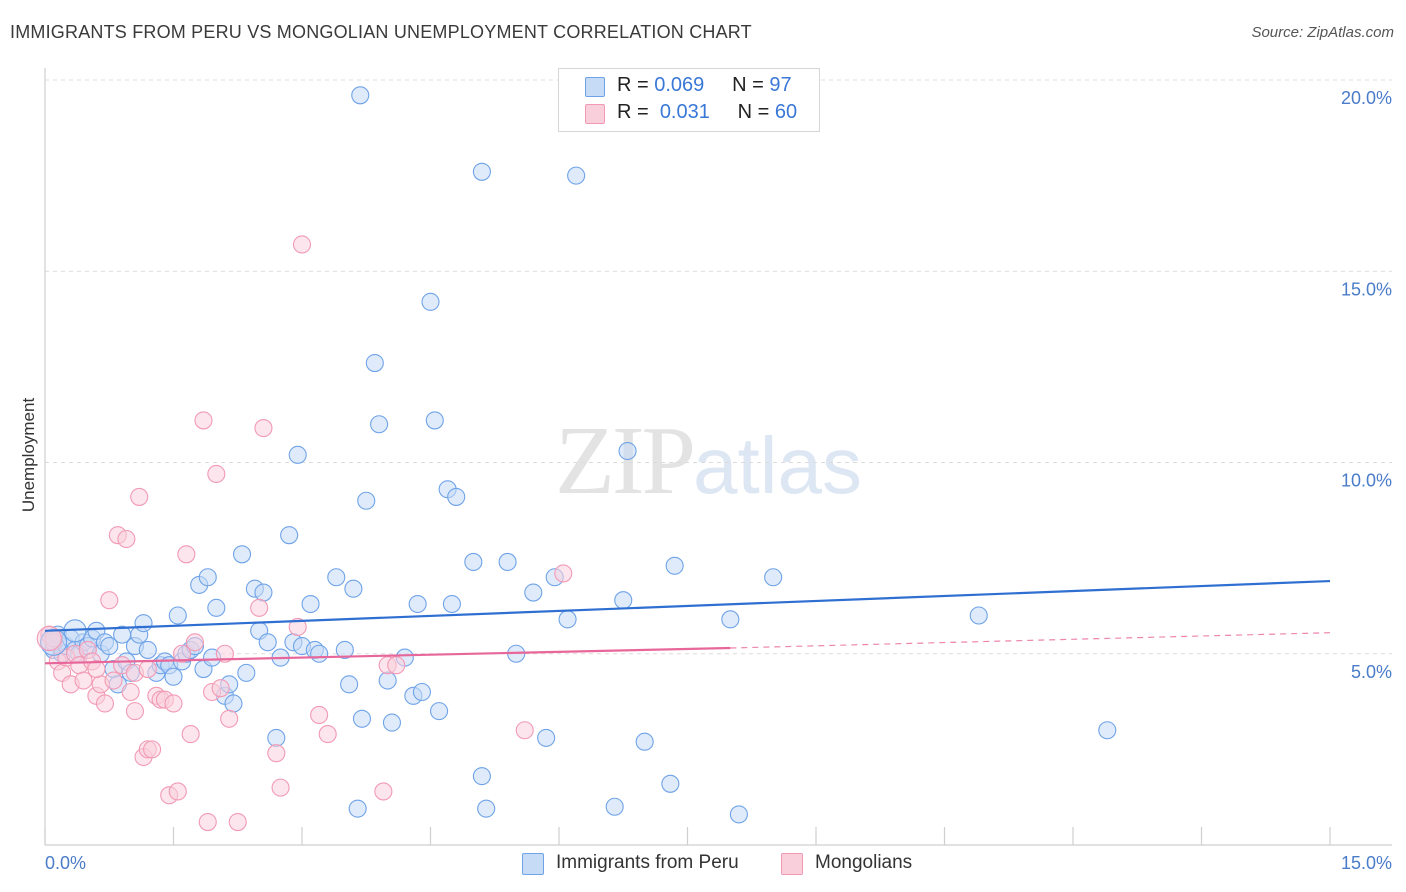 Image resolution: width=1406 pixels, height=892 pixels. I want to click on source-label: Source: ZipAtlas.com, so click(1322, 32).